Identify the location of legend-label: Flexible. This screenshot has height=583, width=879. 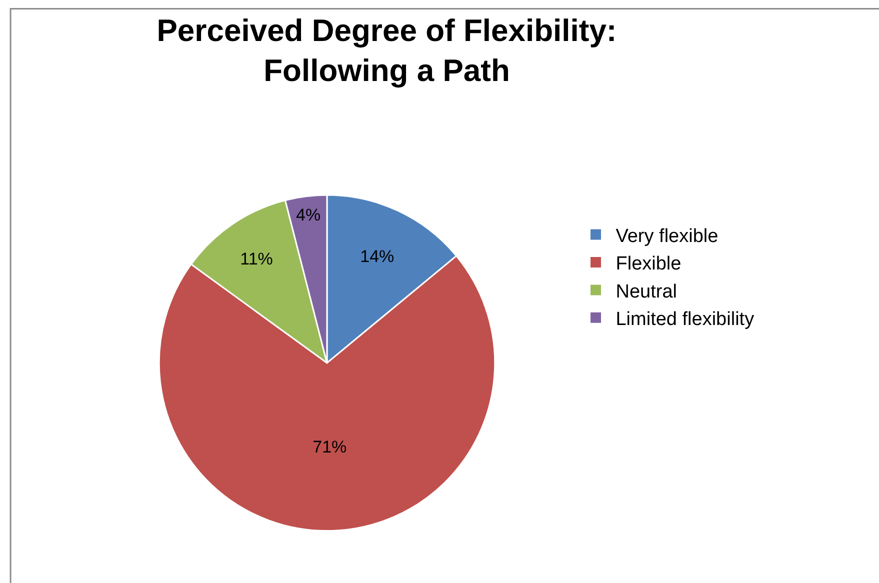
(649, 264).